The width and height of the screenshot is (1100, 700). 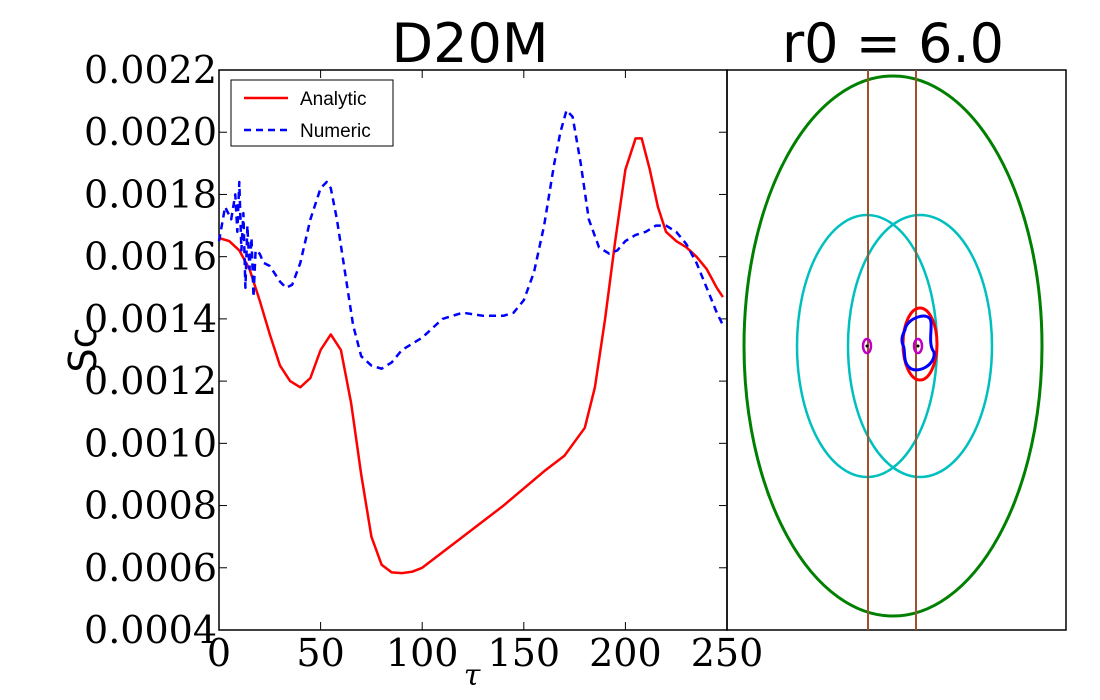 I want to click on left-chart-title: D20M, so click(x=470, y=43).